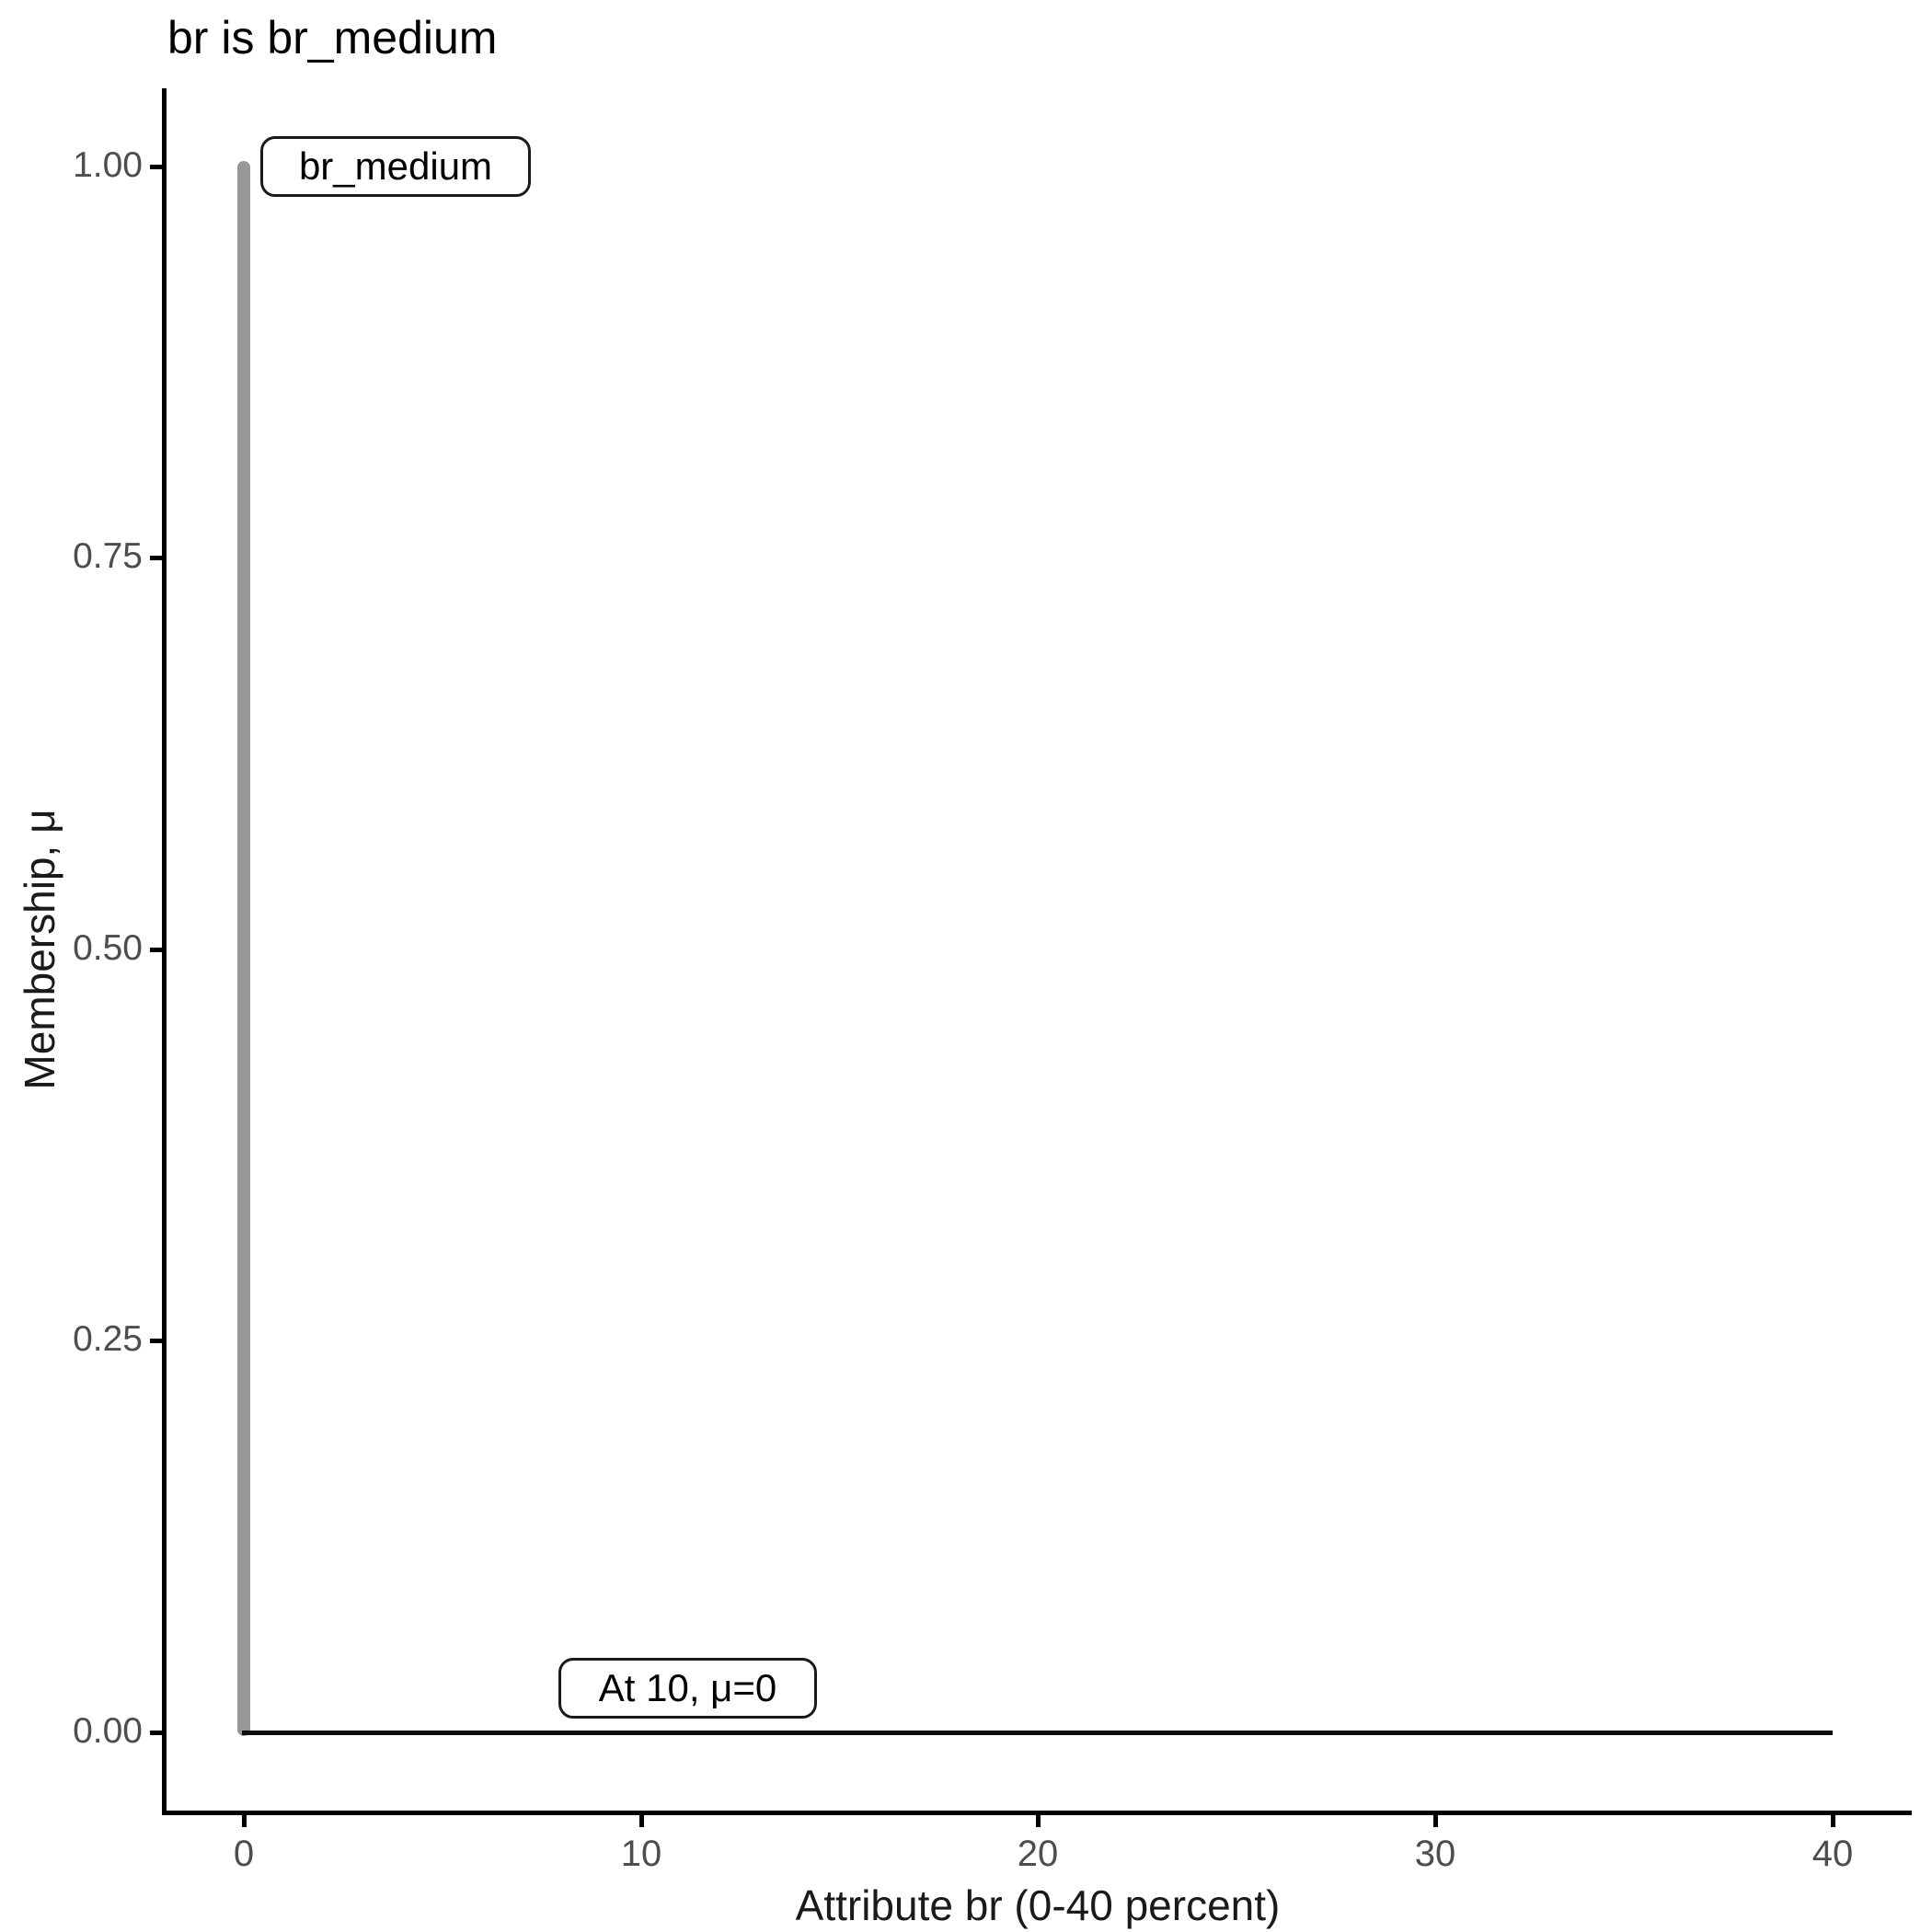  What do you see at coordinates (641, 1854) in the screenshot?
I see `x-tick-label-10: 10` at bounding box center [641, 1854].